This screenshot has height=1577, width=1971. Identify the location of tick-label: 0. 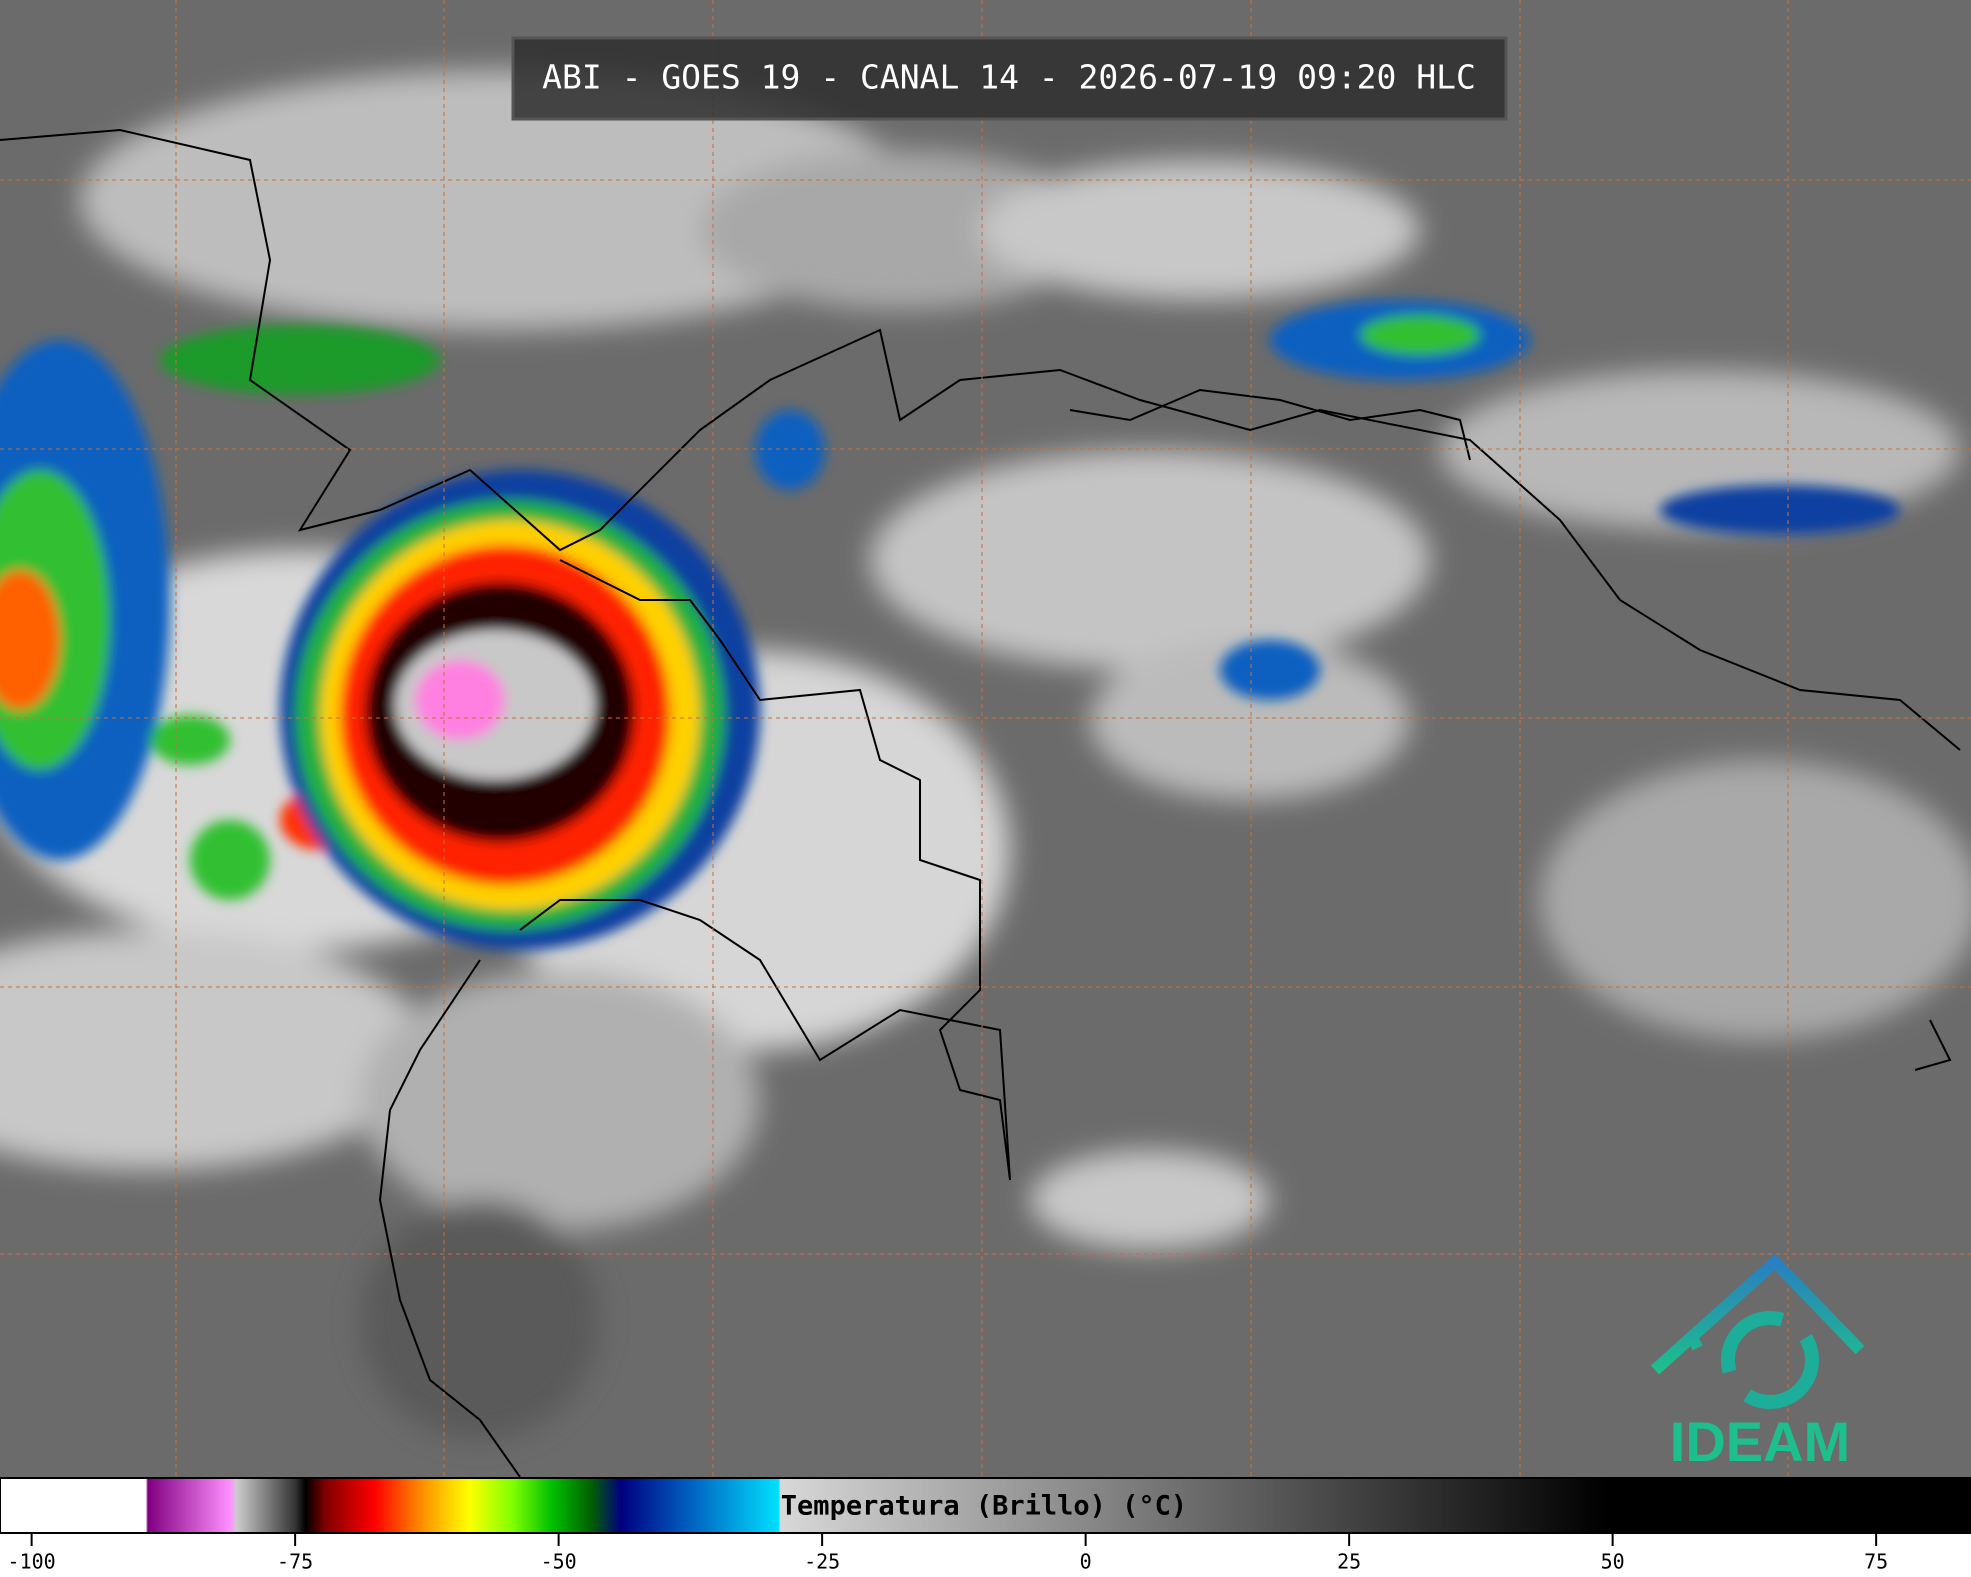
(1086, 1562).